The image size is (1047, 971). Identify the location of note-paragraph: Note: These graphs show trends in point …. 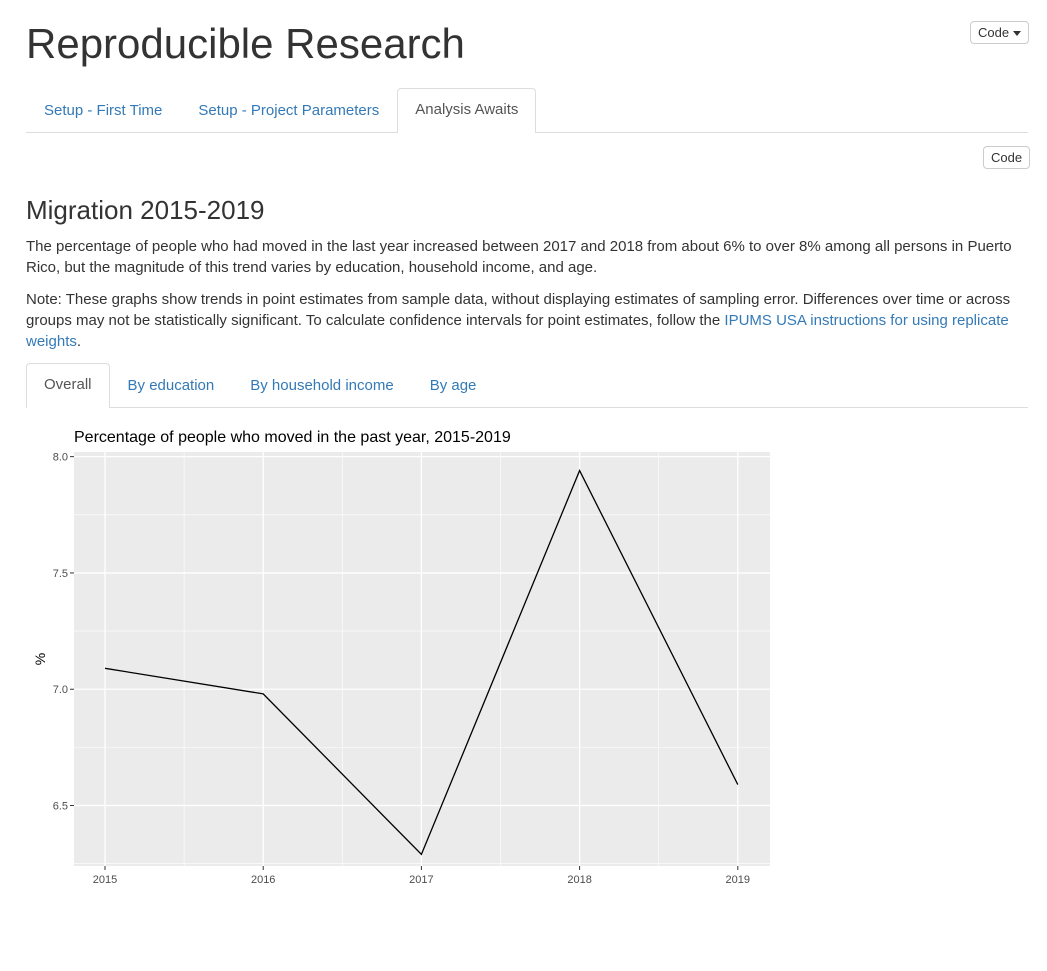
(527, 320).